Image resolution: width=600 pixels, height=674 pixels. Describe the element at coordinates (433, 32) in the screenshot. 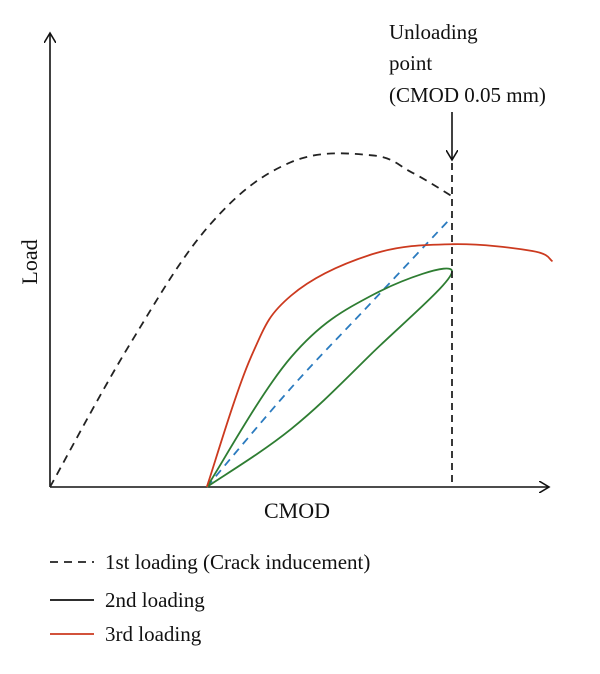

I see `annotation-line-1: Unloading` at that location.